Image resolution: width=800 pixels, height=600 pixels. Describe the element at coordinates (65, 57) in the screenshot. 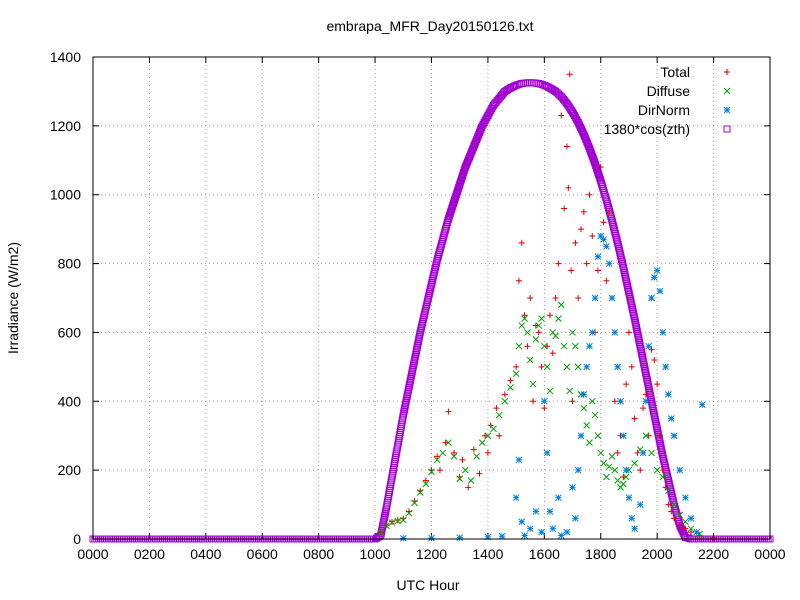

I see `y-tick-label: 1400` at that location.